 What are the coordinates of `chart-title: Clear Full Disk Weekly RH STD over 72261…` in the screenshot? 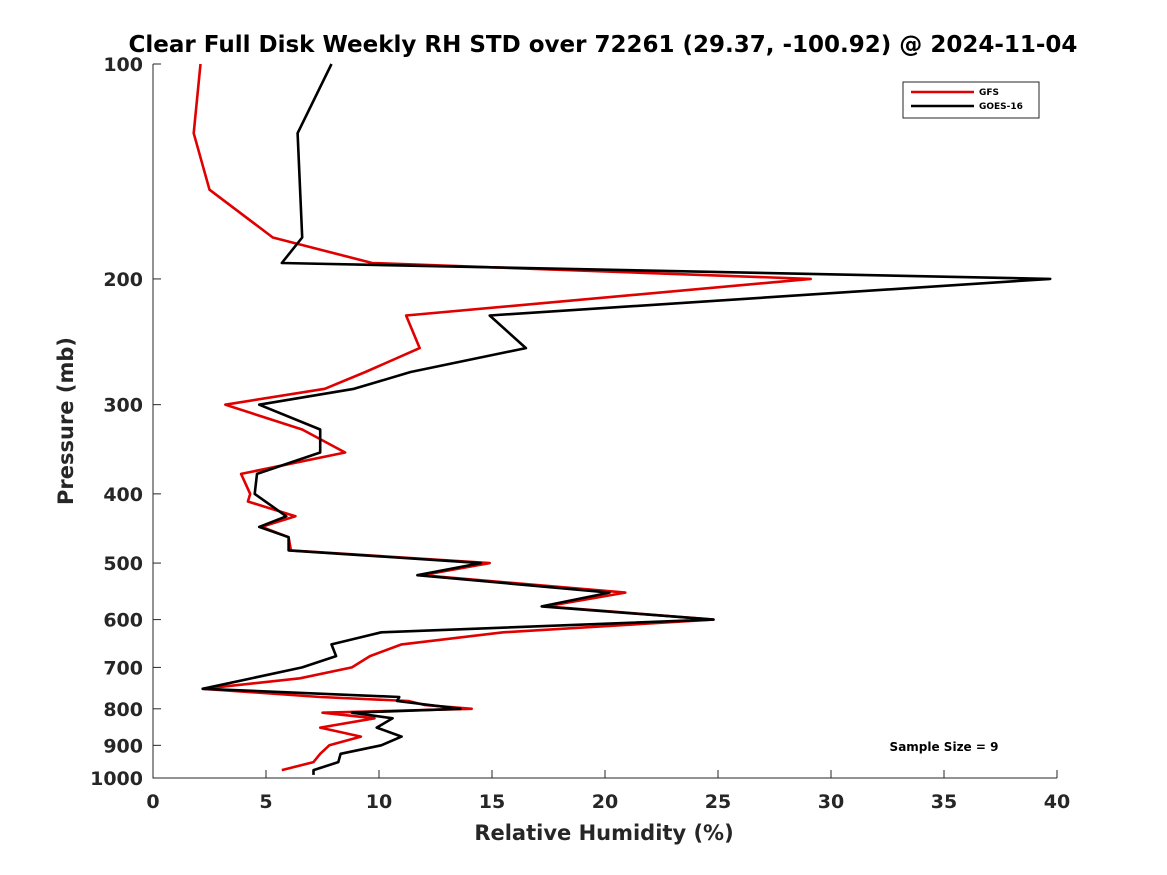 It's located at (603, 45).